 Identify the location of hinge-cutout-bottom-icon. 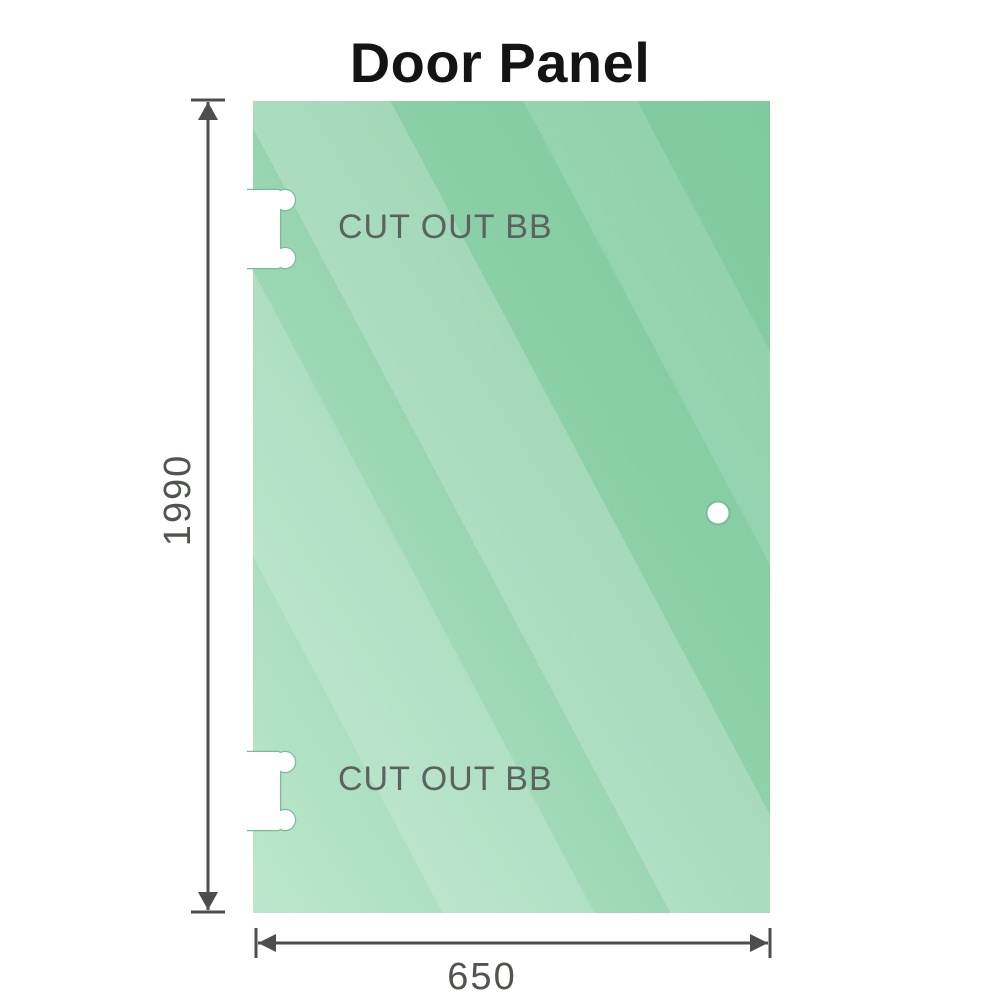
(272, 791).